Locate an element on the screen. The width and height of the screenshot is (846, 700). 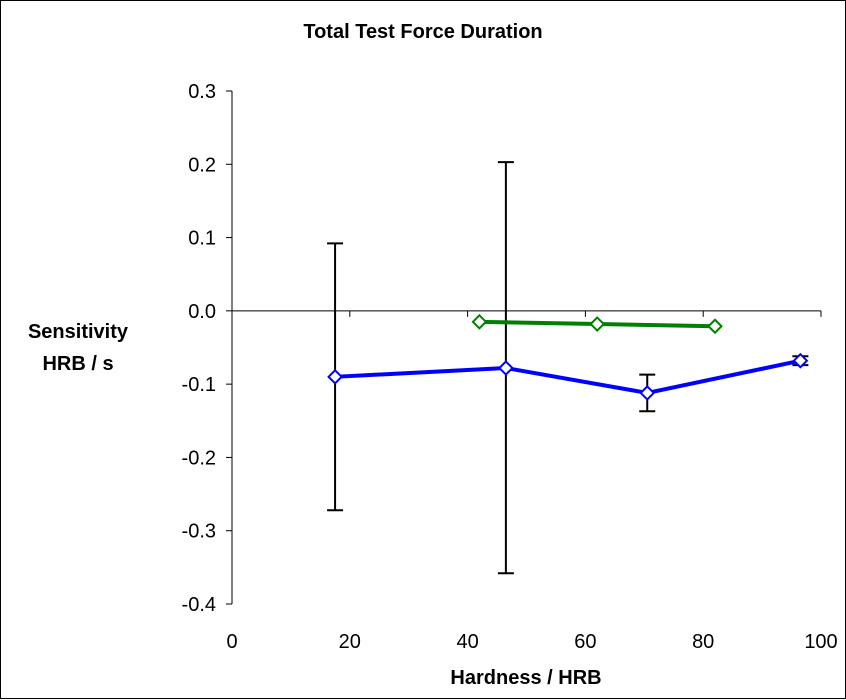
x-tick-label: 60 is located at coordinates (585, 642).